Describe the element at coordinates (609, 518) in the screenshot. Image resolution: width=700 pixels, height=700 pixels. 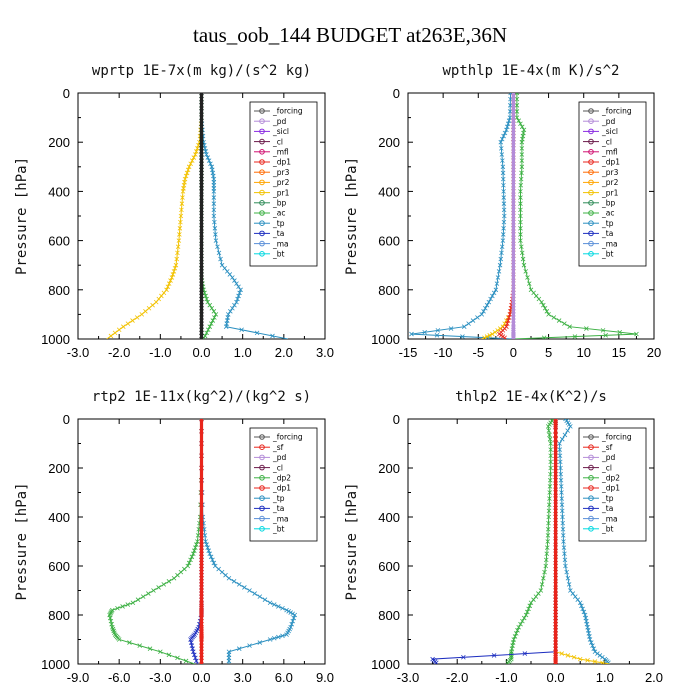
I see `legend-label: _ma` at that location.